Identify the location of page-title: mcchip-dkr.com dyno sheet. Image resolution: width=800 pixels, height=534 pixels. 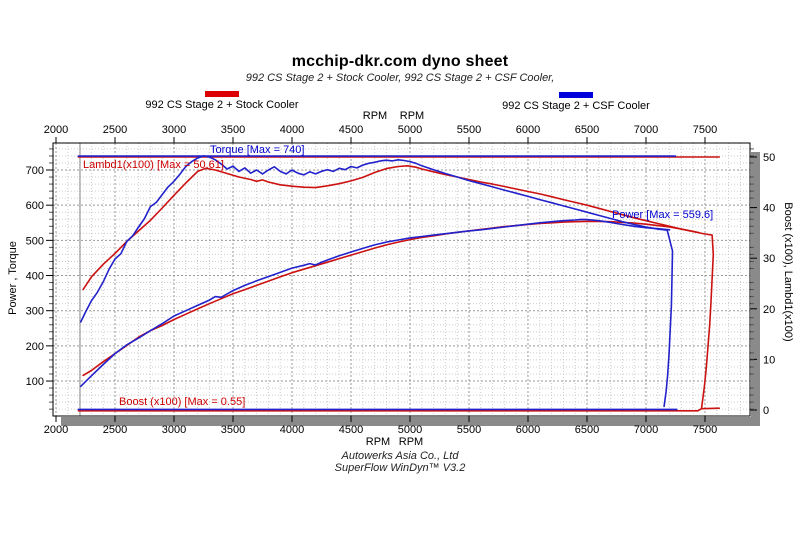
(400, 61).